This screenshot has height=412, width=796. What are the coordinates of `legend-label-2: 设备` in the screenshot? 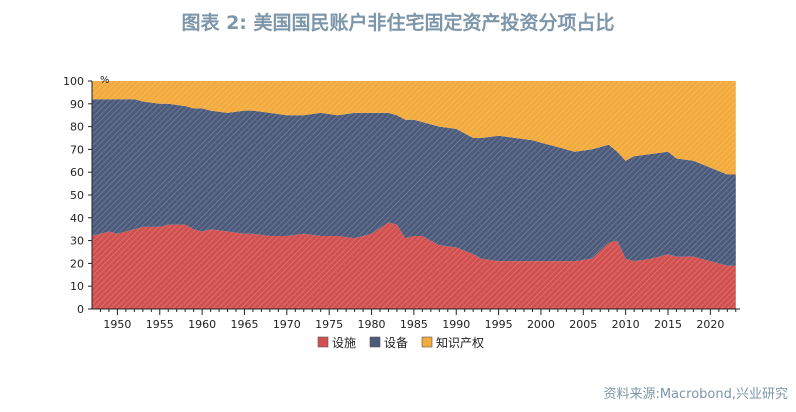 It's located at (396, 343).